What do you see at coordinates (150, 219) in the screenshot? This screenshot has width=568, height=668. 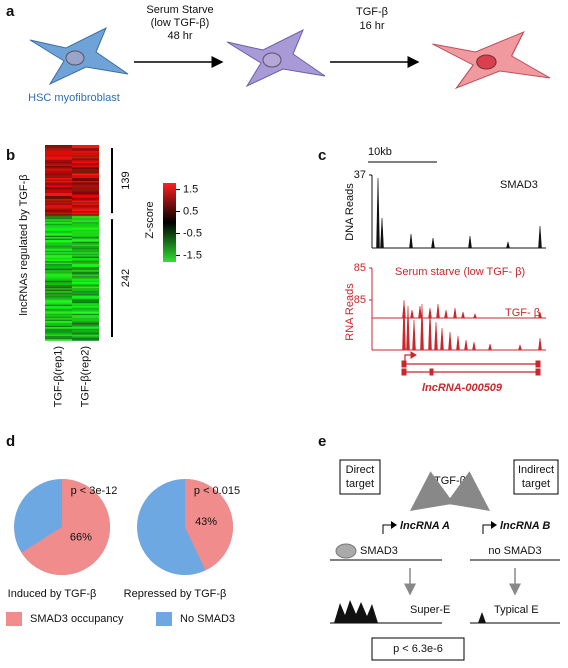 I see `colorbar-title: Z-score` at bounding box center [150, 219].